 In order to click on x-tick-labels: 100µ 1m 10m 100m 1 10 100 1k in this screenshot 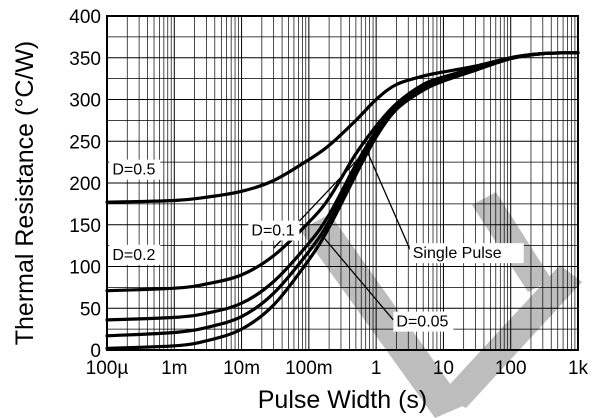, I will do `click(337, 368)`.